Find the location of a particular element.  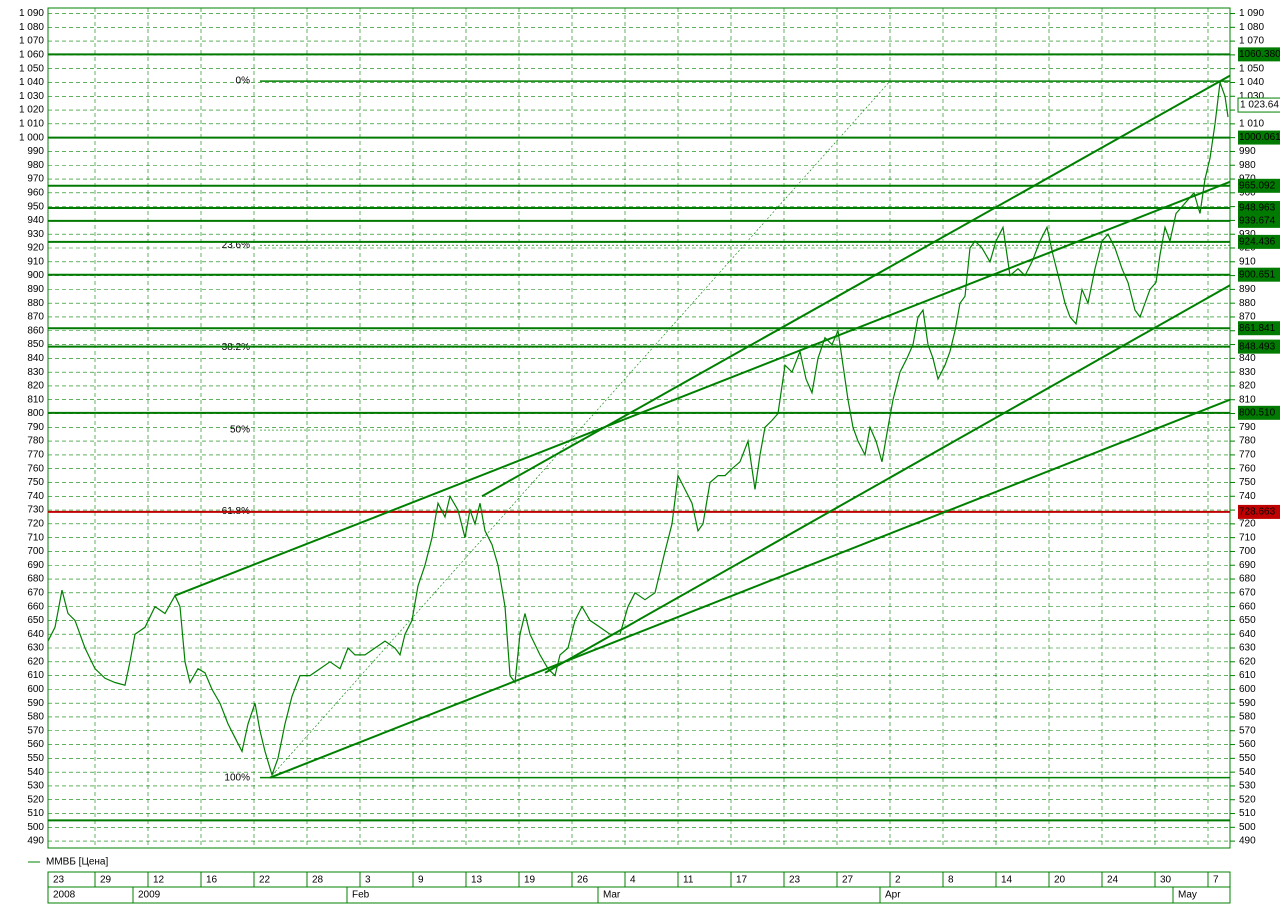

y-tick-label: 1 080 is located at coordinates (31, 27).